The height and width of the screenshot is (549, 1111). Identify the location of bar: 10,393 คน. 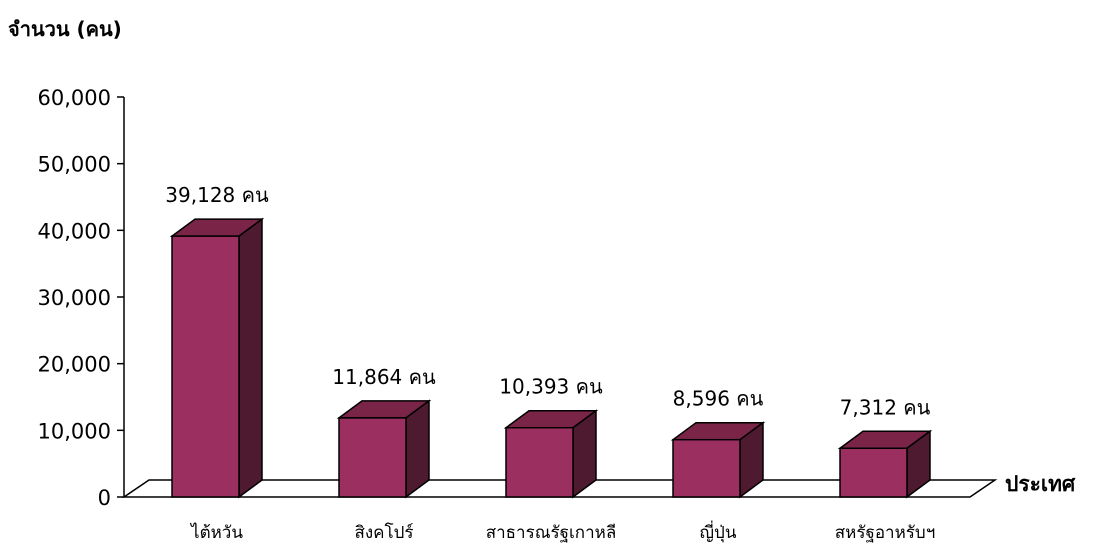
(551, 437).